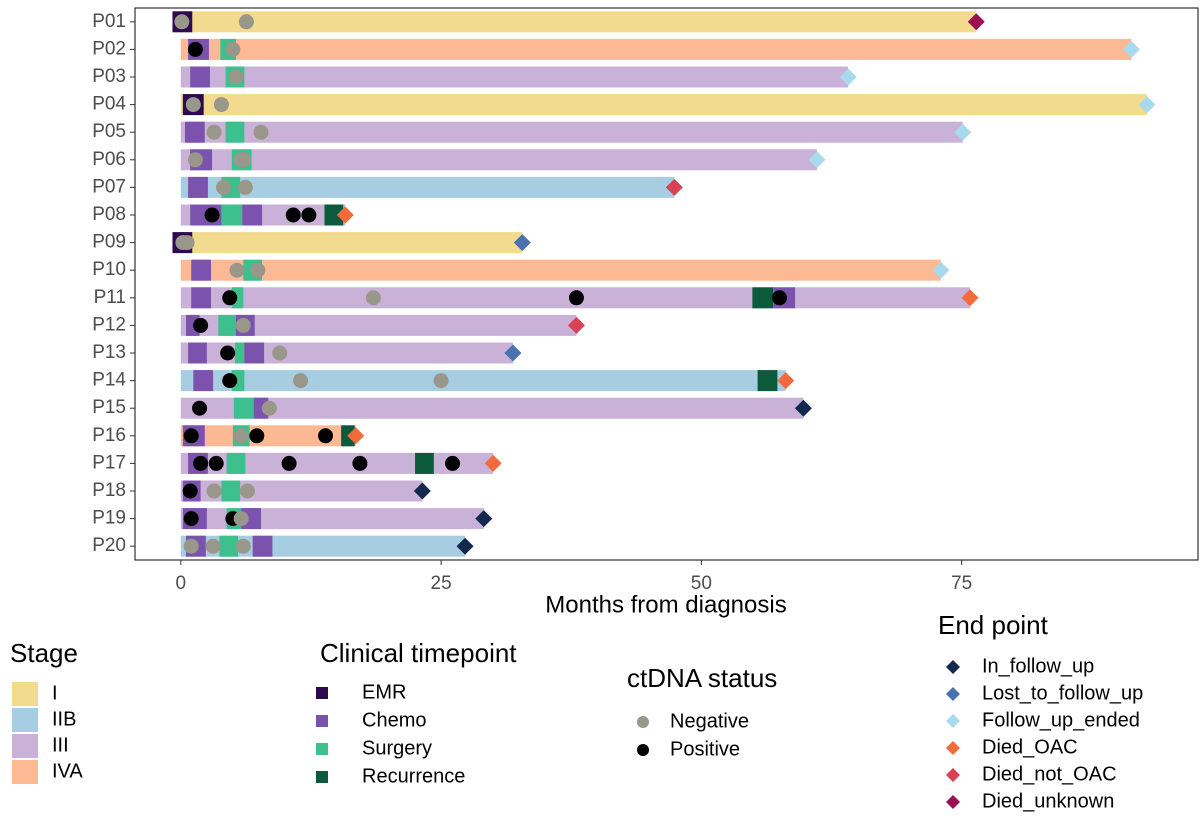 The image size is (1200, 818). What do you see at coordinates (109, 490) in the screenshot?
I see `y-tick-label: P18` at bounding box center [109, 490].